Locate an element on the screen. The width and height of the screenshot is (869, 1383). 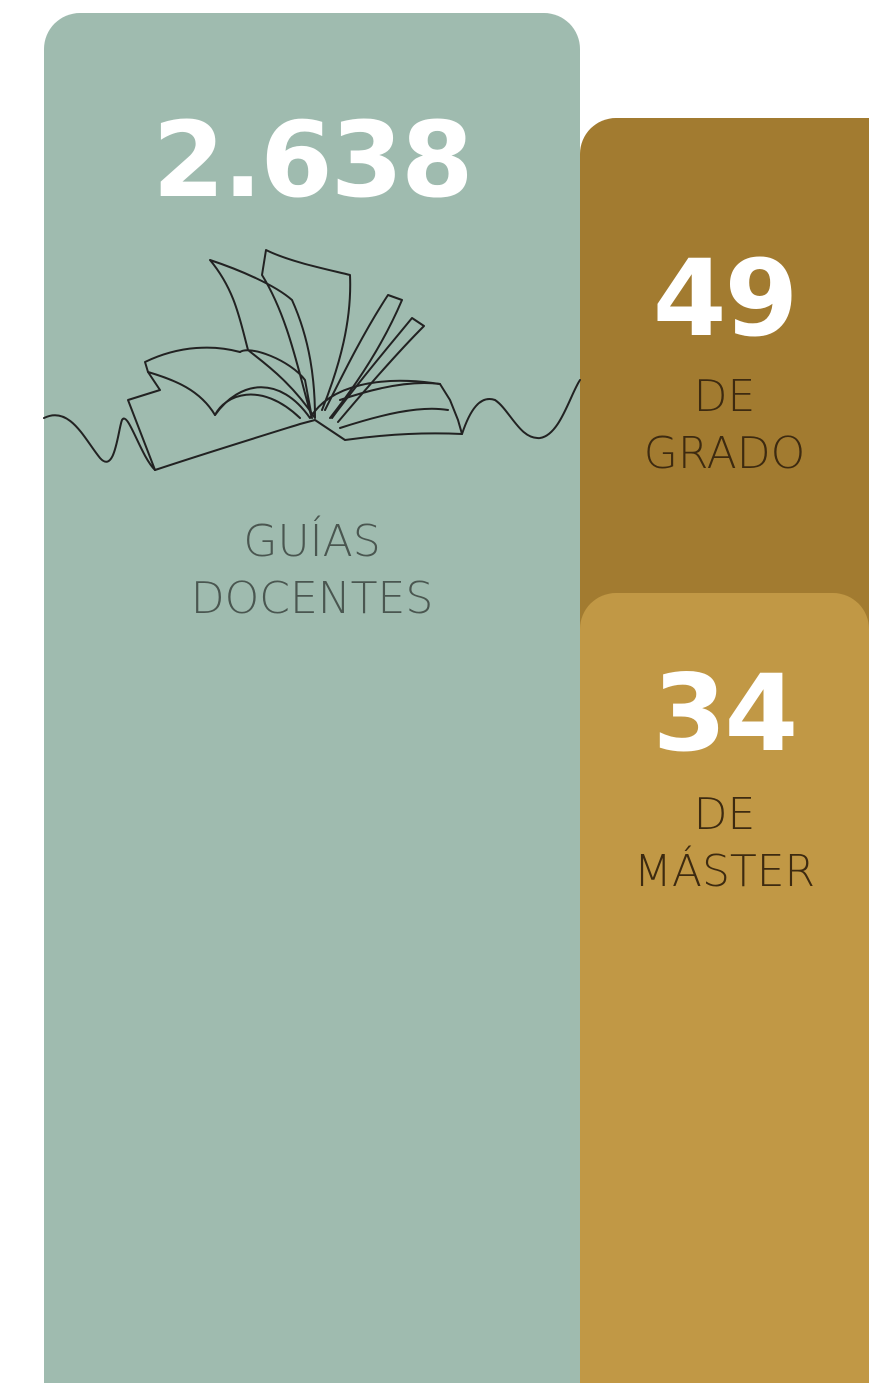
card-value: 2.638 is located at coordinates (313, 160).